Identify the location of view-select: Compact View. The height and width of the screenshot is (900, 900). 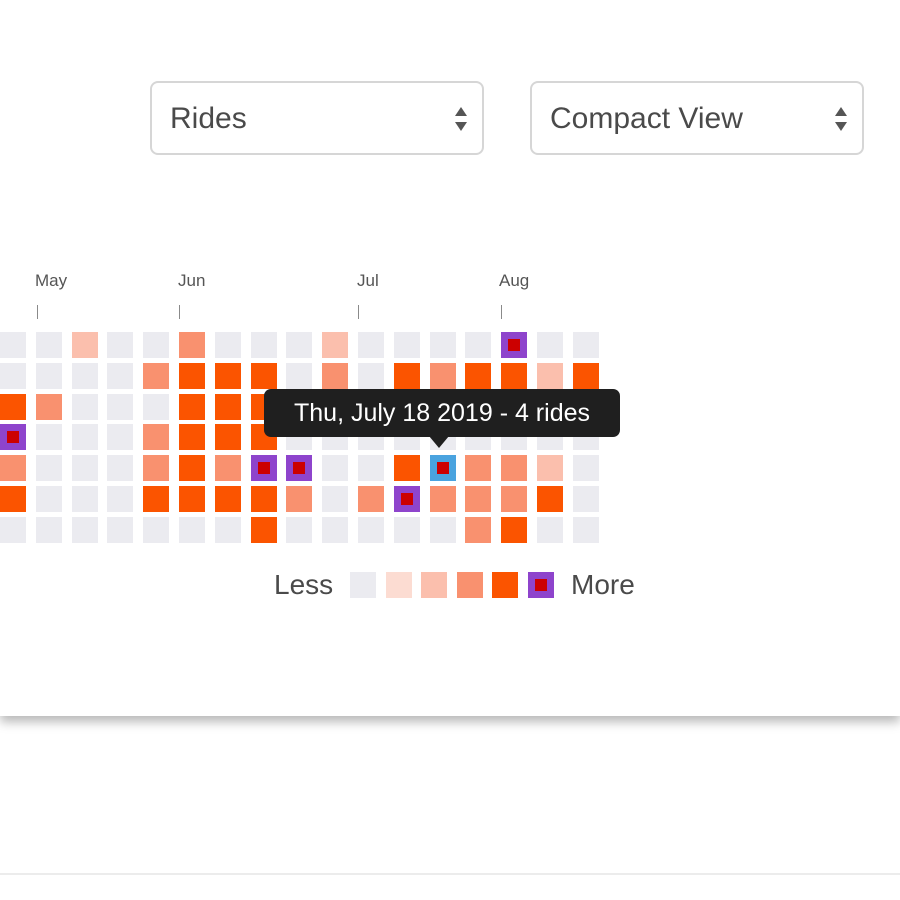
(697, 118).